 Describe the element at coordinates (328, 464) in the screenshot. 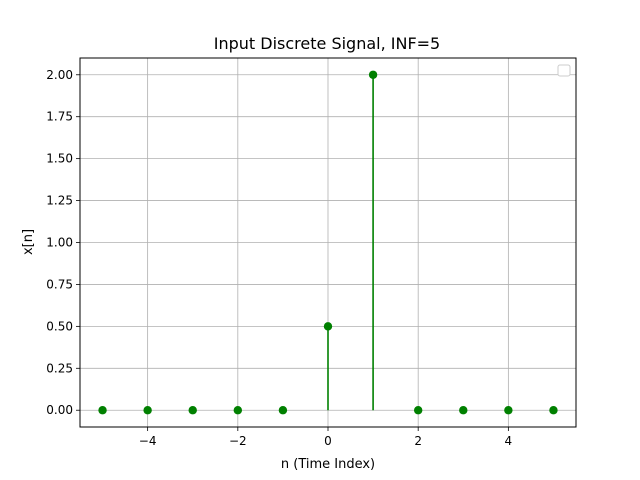

I see `x-axis-label: n (Time Index)` at that location.